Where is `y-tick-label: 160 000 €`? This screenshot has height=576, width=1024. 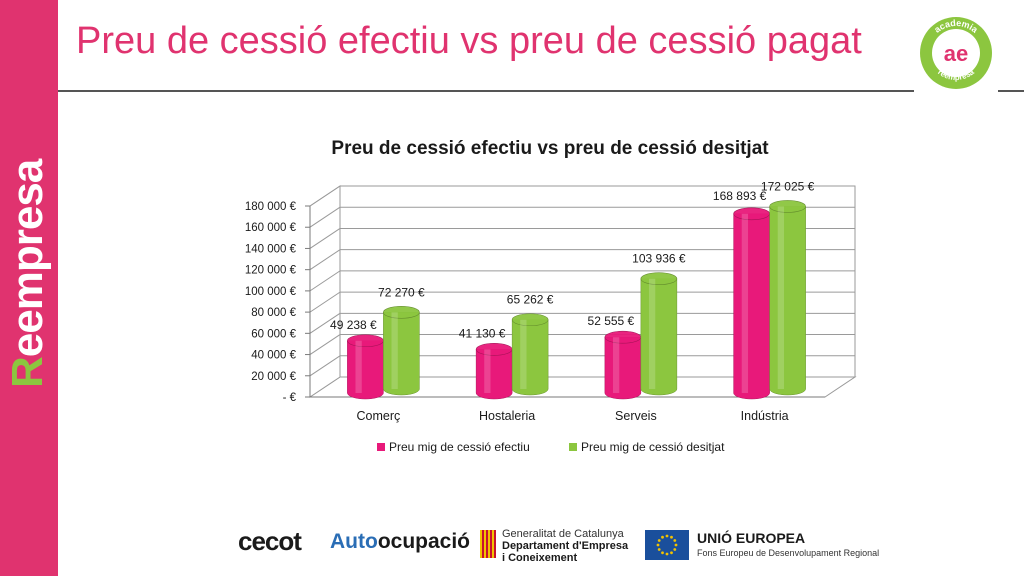 y-tick-label: 160 000 € is located at coordinates (271, 228).